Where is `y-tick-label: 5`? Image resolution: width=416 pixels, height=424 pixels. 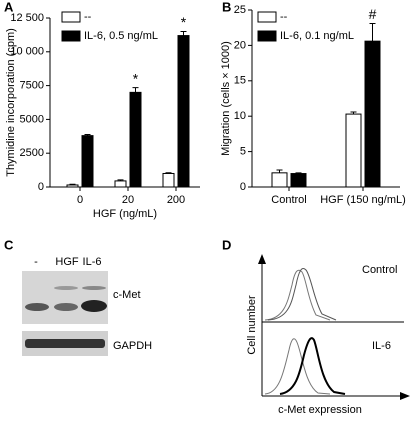 y-tick-label: 5 is located at coordinates (243, 152).